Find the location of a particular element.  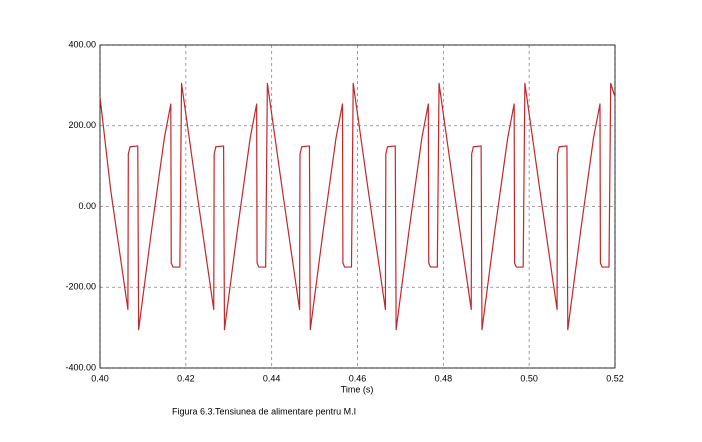

x-tick-label: 0.46 is located at coordinates (358, 378).